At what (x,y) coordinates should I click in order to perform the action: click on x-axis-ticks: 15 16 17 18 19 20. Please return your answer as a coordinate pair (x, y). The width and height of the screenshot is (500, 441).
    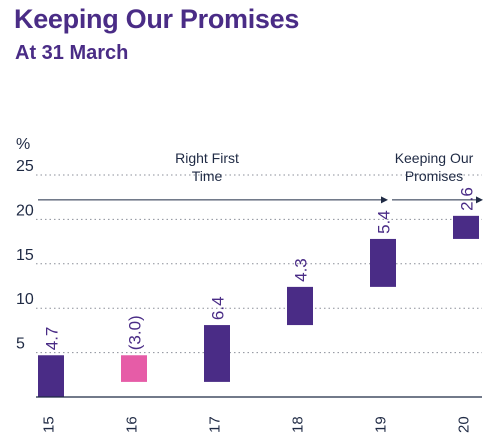
    Looking at the image, I should click on (257, 424).